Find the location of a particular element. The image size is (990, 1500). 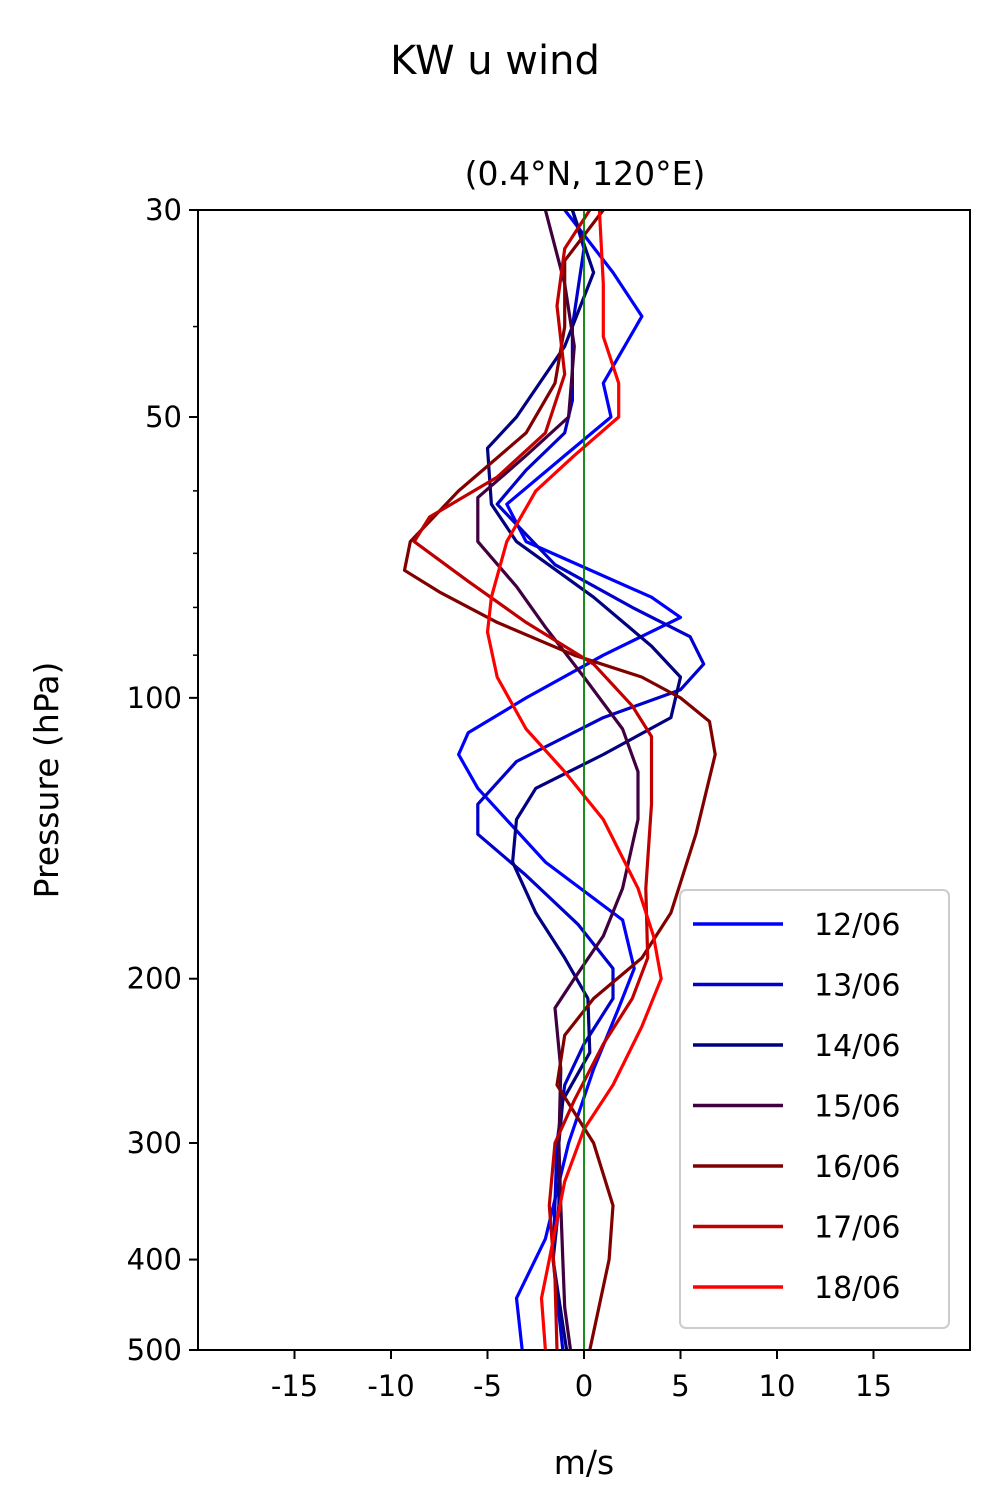

legend-label: 17/06 is located at coordinates (857, 1228).